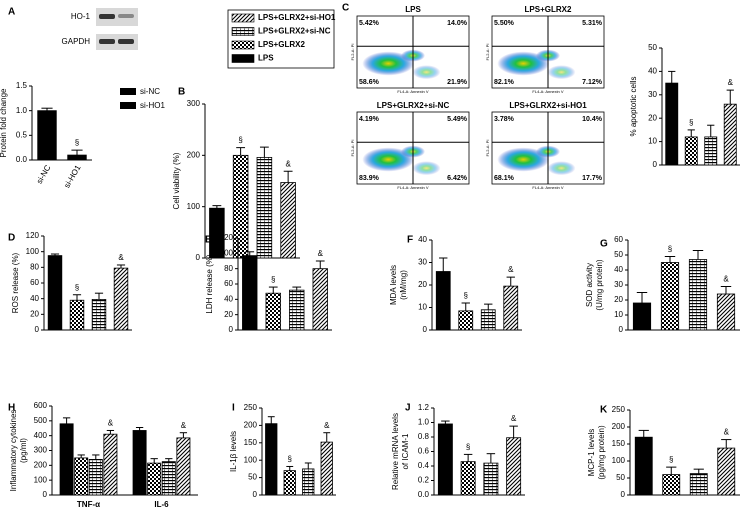 The width and height of the screenshot is (746, 511). Describe the element at coordinates (76, 41) in the screenshot. I see `blot-label: GAPDH` at that location.